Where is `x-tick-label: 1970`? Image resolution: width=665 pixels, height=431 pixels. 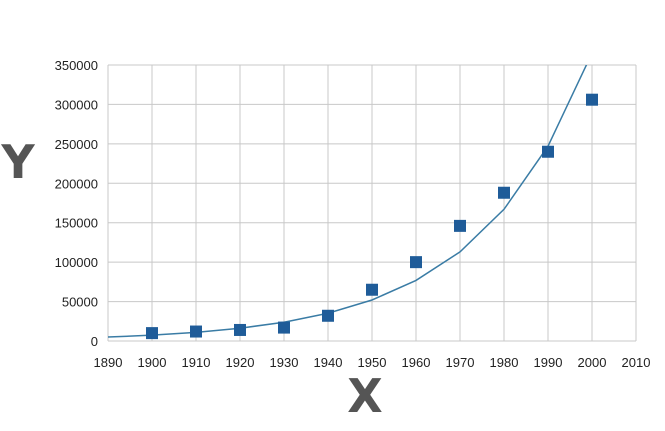 x-tick-label: 1970 is located at coordinates (460, 362).